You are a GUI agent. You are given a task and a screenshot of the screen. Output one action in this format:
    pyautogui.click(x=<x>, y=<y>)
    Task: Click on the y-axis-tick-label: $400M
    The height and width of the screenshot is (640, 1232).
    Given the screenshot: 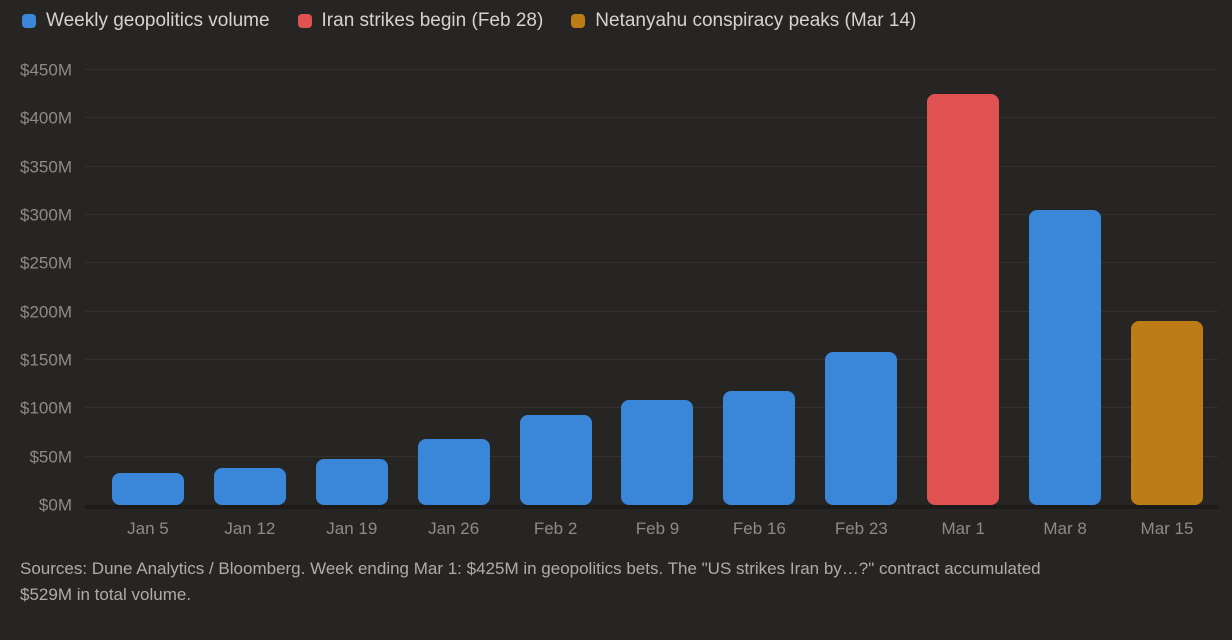 What is the action you would take?
    pyautogui.click(x=46, y=118)
    